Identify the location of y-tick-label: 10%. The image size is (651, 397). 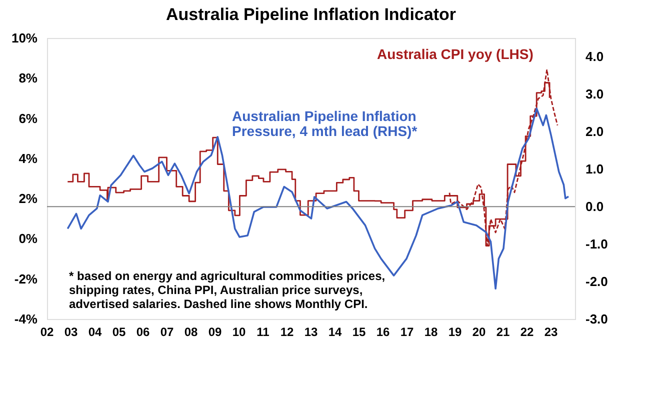
(24, 38).